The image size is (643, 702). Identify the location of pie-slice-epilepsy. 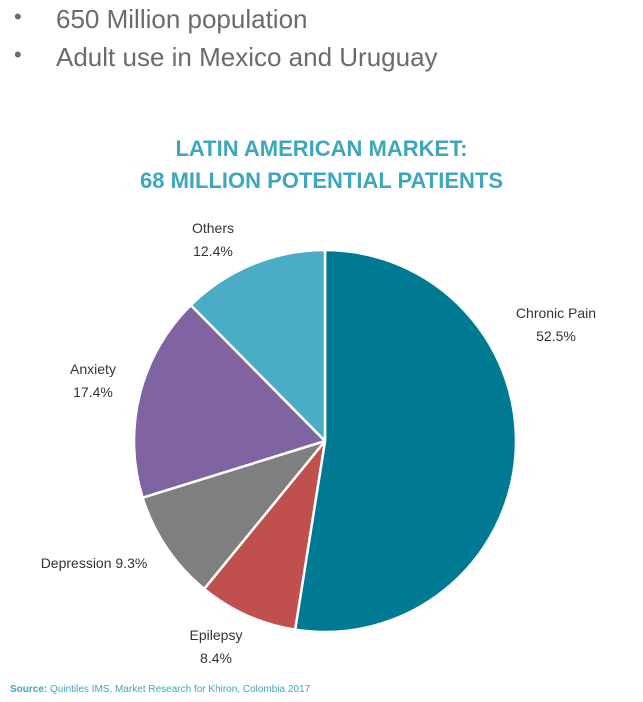
(264, 535).